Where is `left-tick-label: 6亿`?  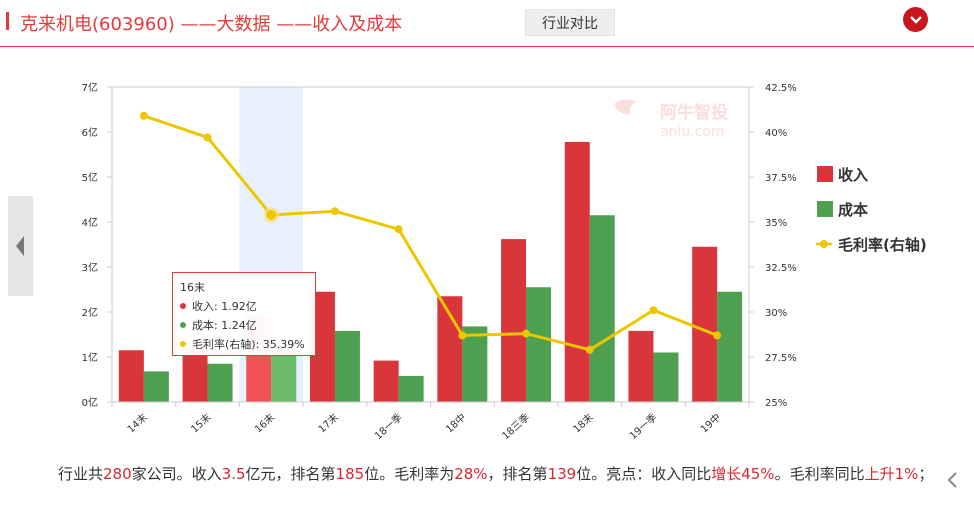 left-tick-label: 6亿 is located at coordinates (90, 132).